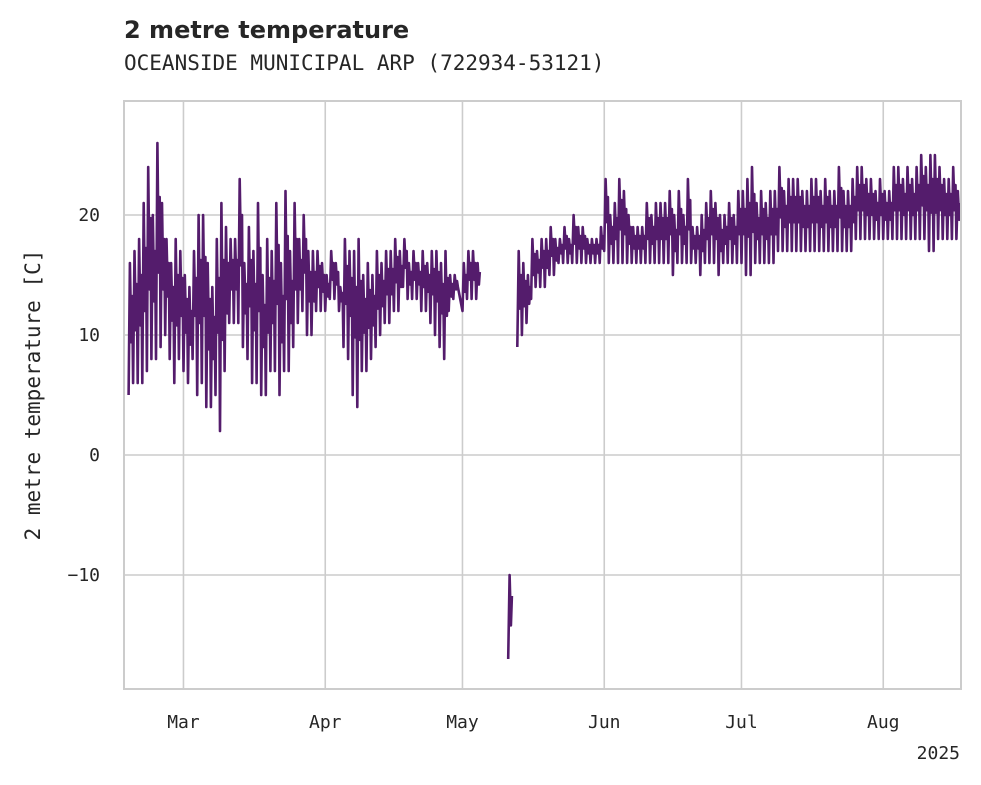 This screenshot has height=785, width=981. Describe the element at coordinates (462, 722) in the screenshot. I see `x-tick-label: May` at that location.